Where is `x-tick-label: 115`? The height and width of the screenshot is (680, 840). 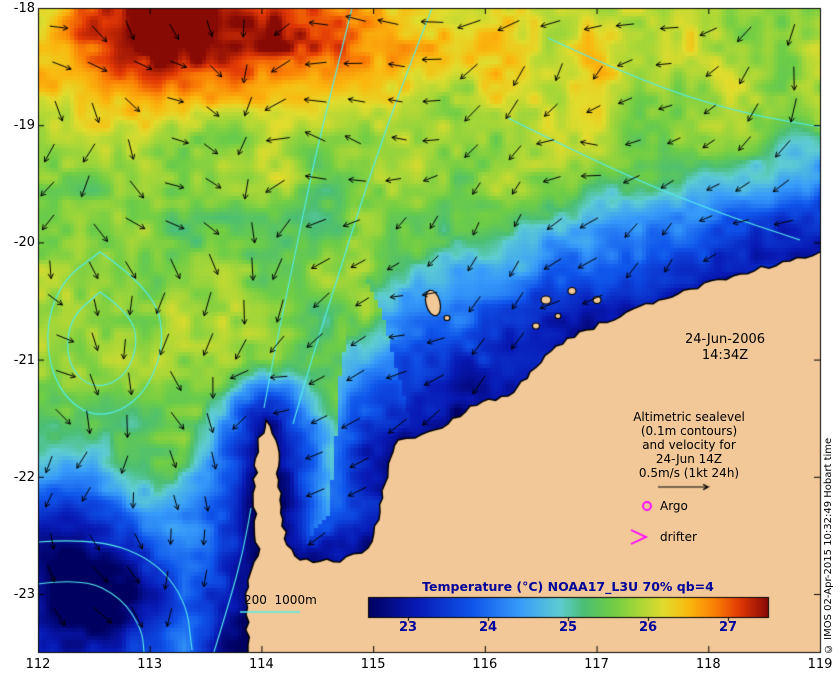
x-tick-label: 115 is located at coordinates (373, 664).